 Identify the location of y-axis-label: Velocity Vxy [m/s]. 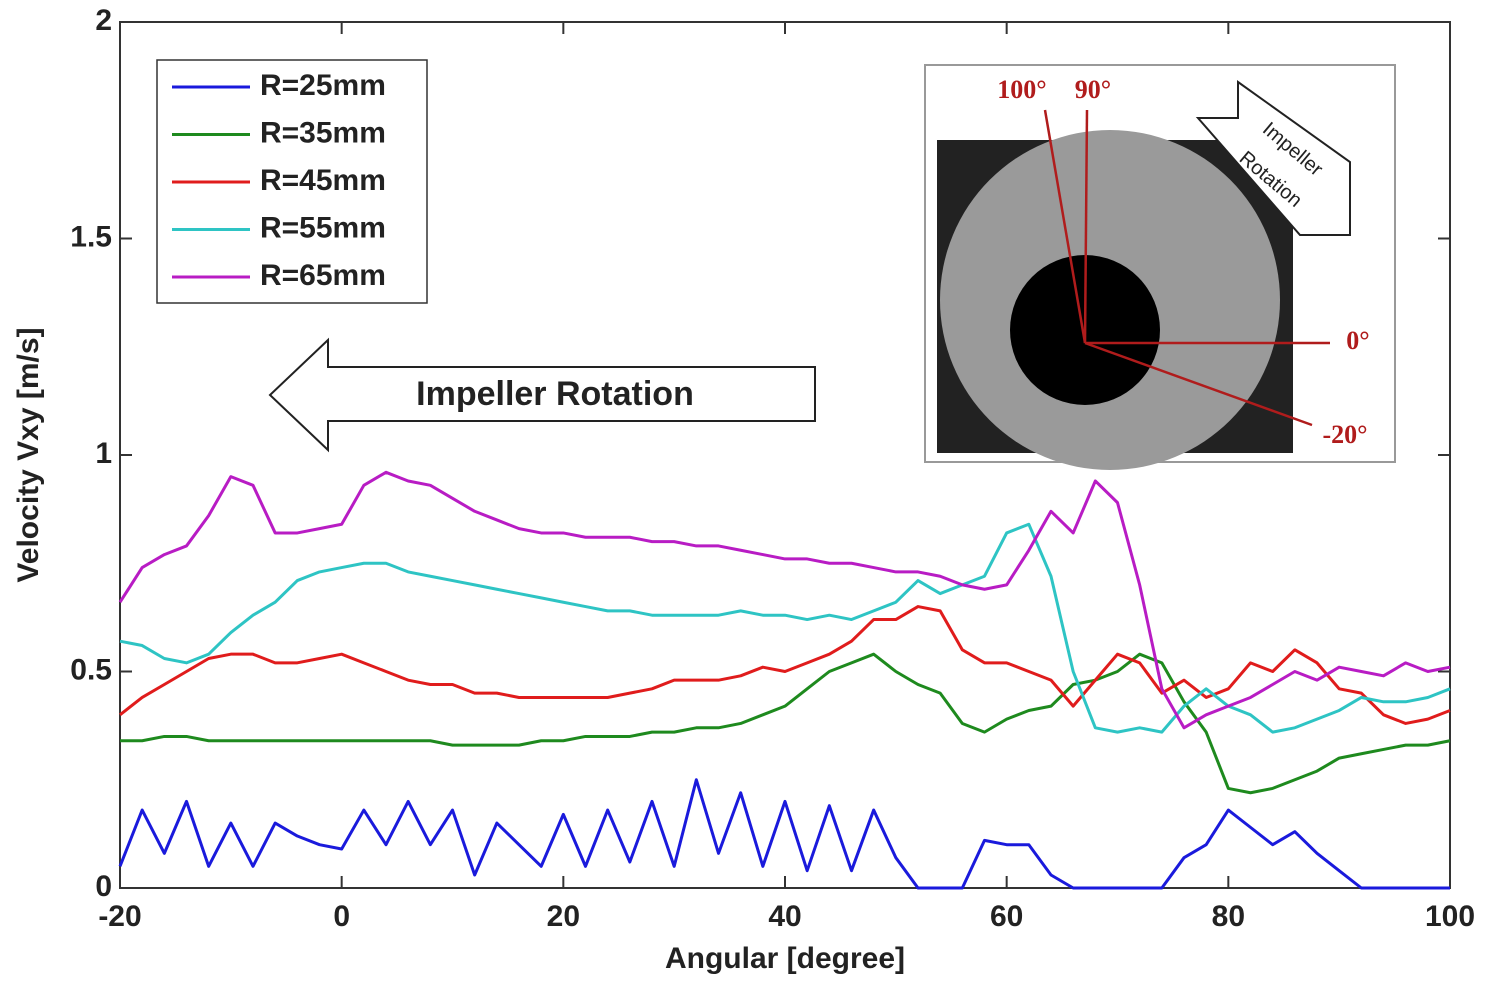
(28, 454).